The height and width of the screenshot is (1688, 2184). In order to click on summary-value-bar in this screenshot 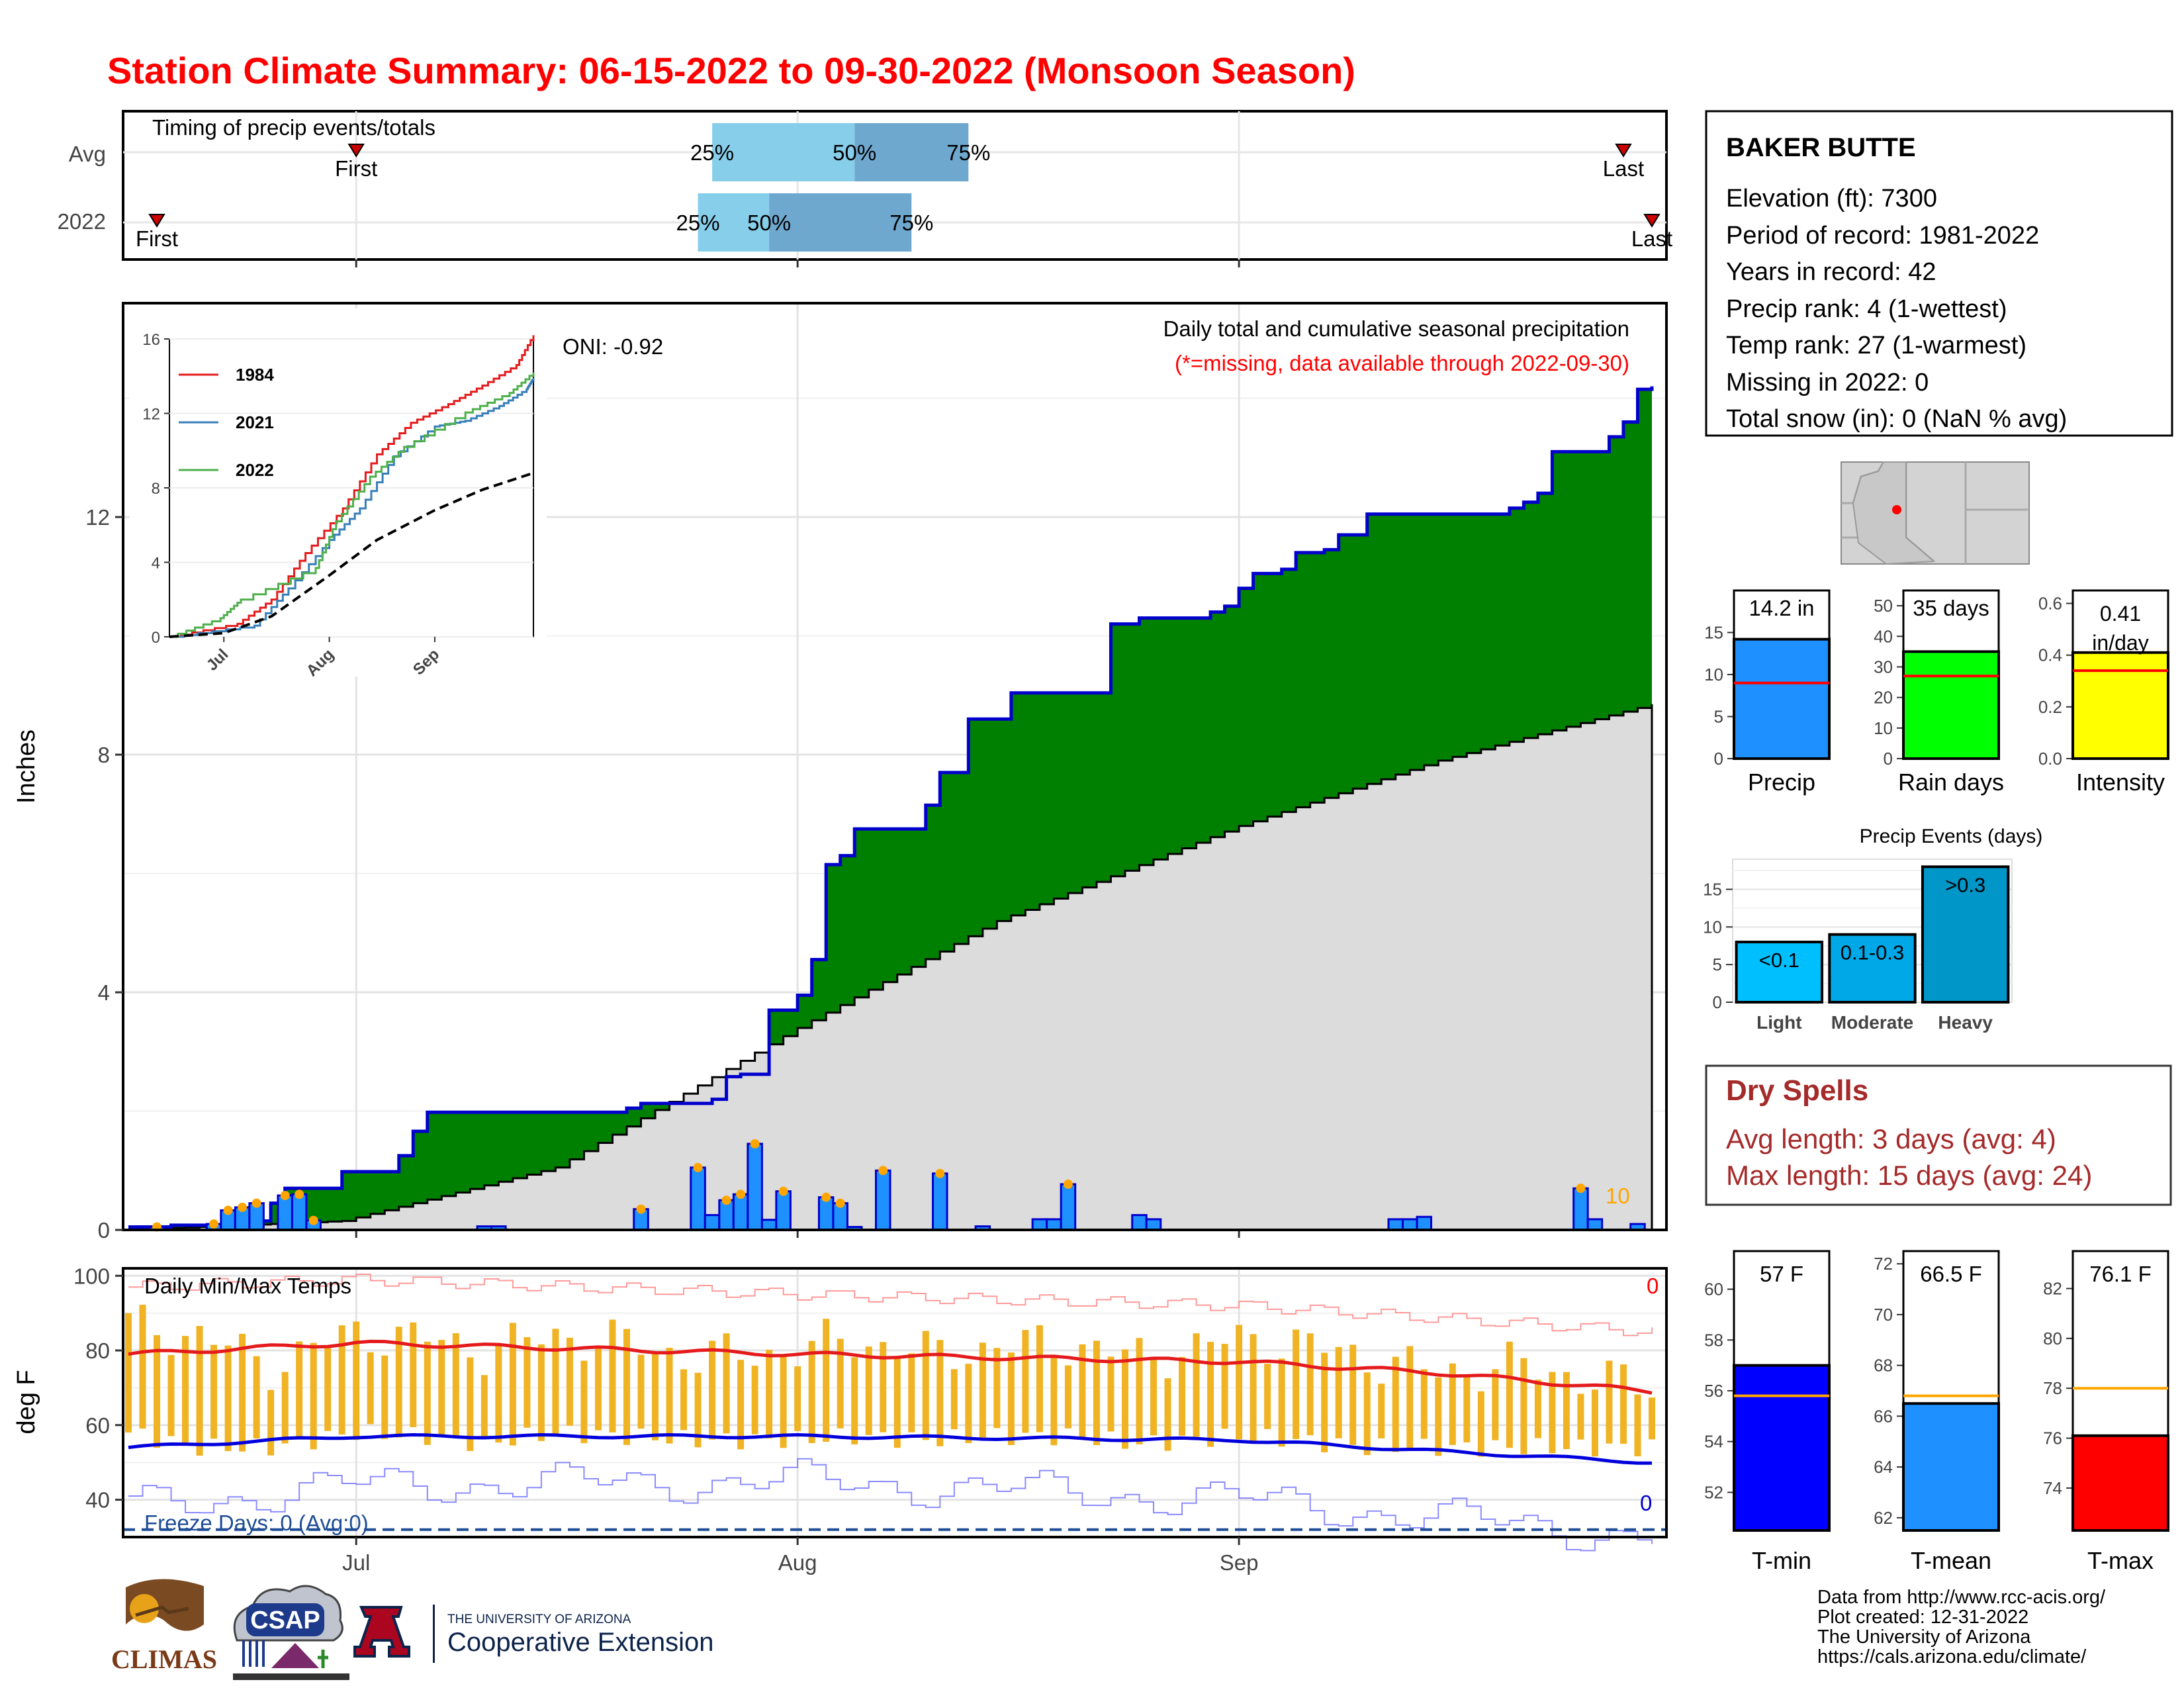, I will do `click(1782, 698)`.